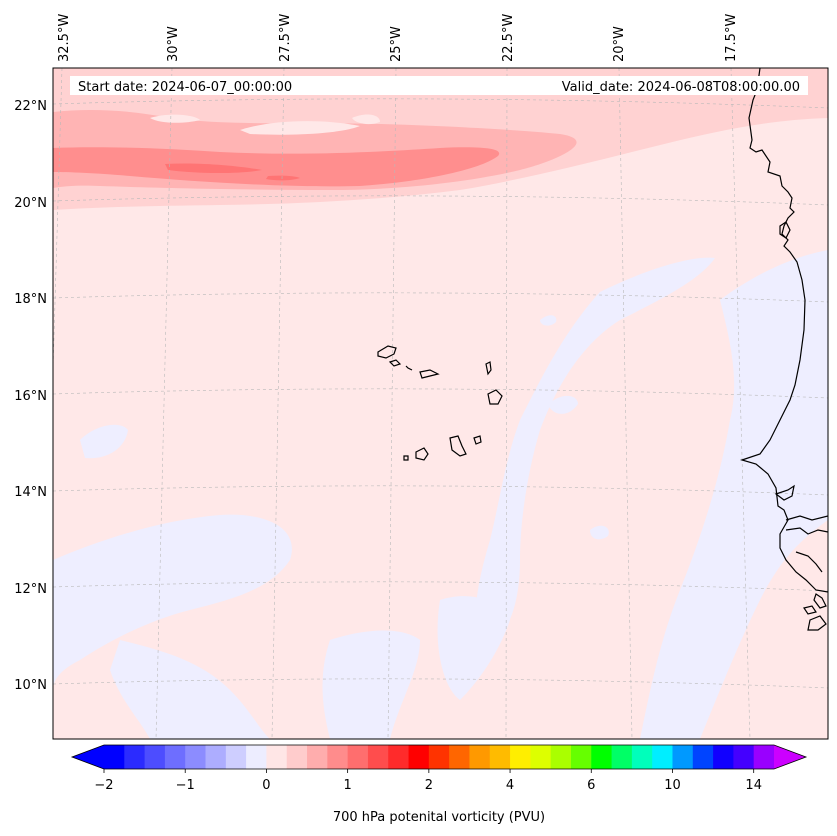 Image resolution: width=837 pixels, height=836 pixels. What do you see at coordinates (30, 492) in the screenshot?
I see `lat-label: 14°N` at bounding box center [30, 492].